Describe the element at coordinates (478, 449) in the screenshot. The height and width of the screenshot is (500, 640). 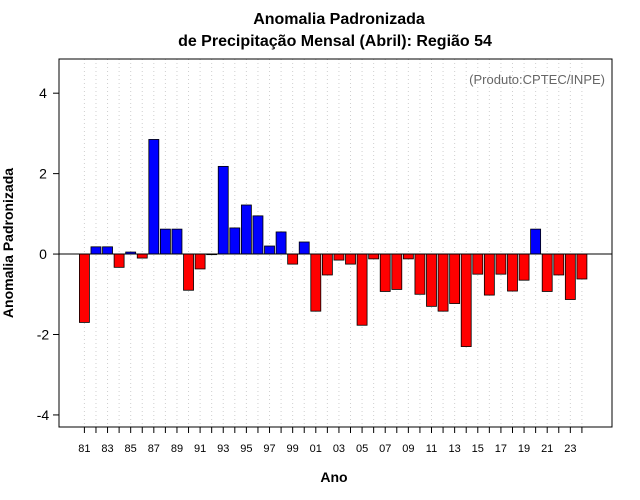
I see `x-tick-label: 15` at that location.